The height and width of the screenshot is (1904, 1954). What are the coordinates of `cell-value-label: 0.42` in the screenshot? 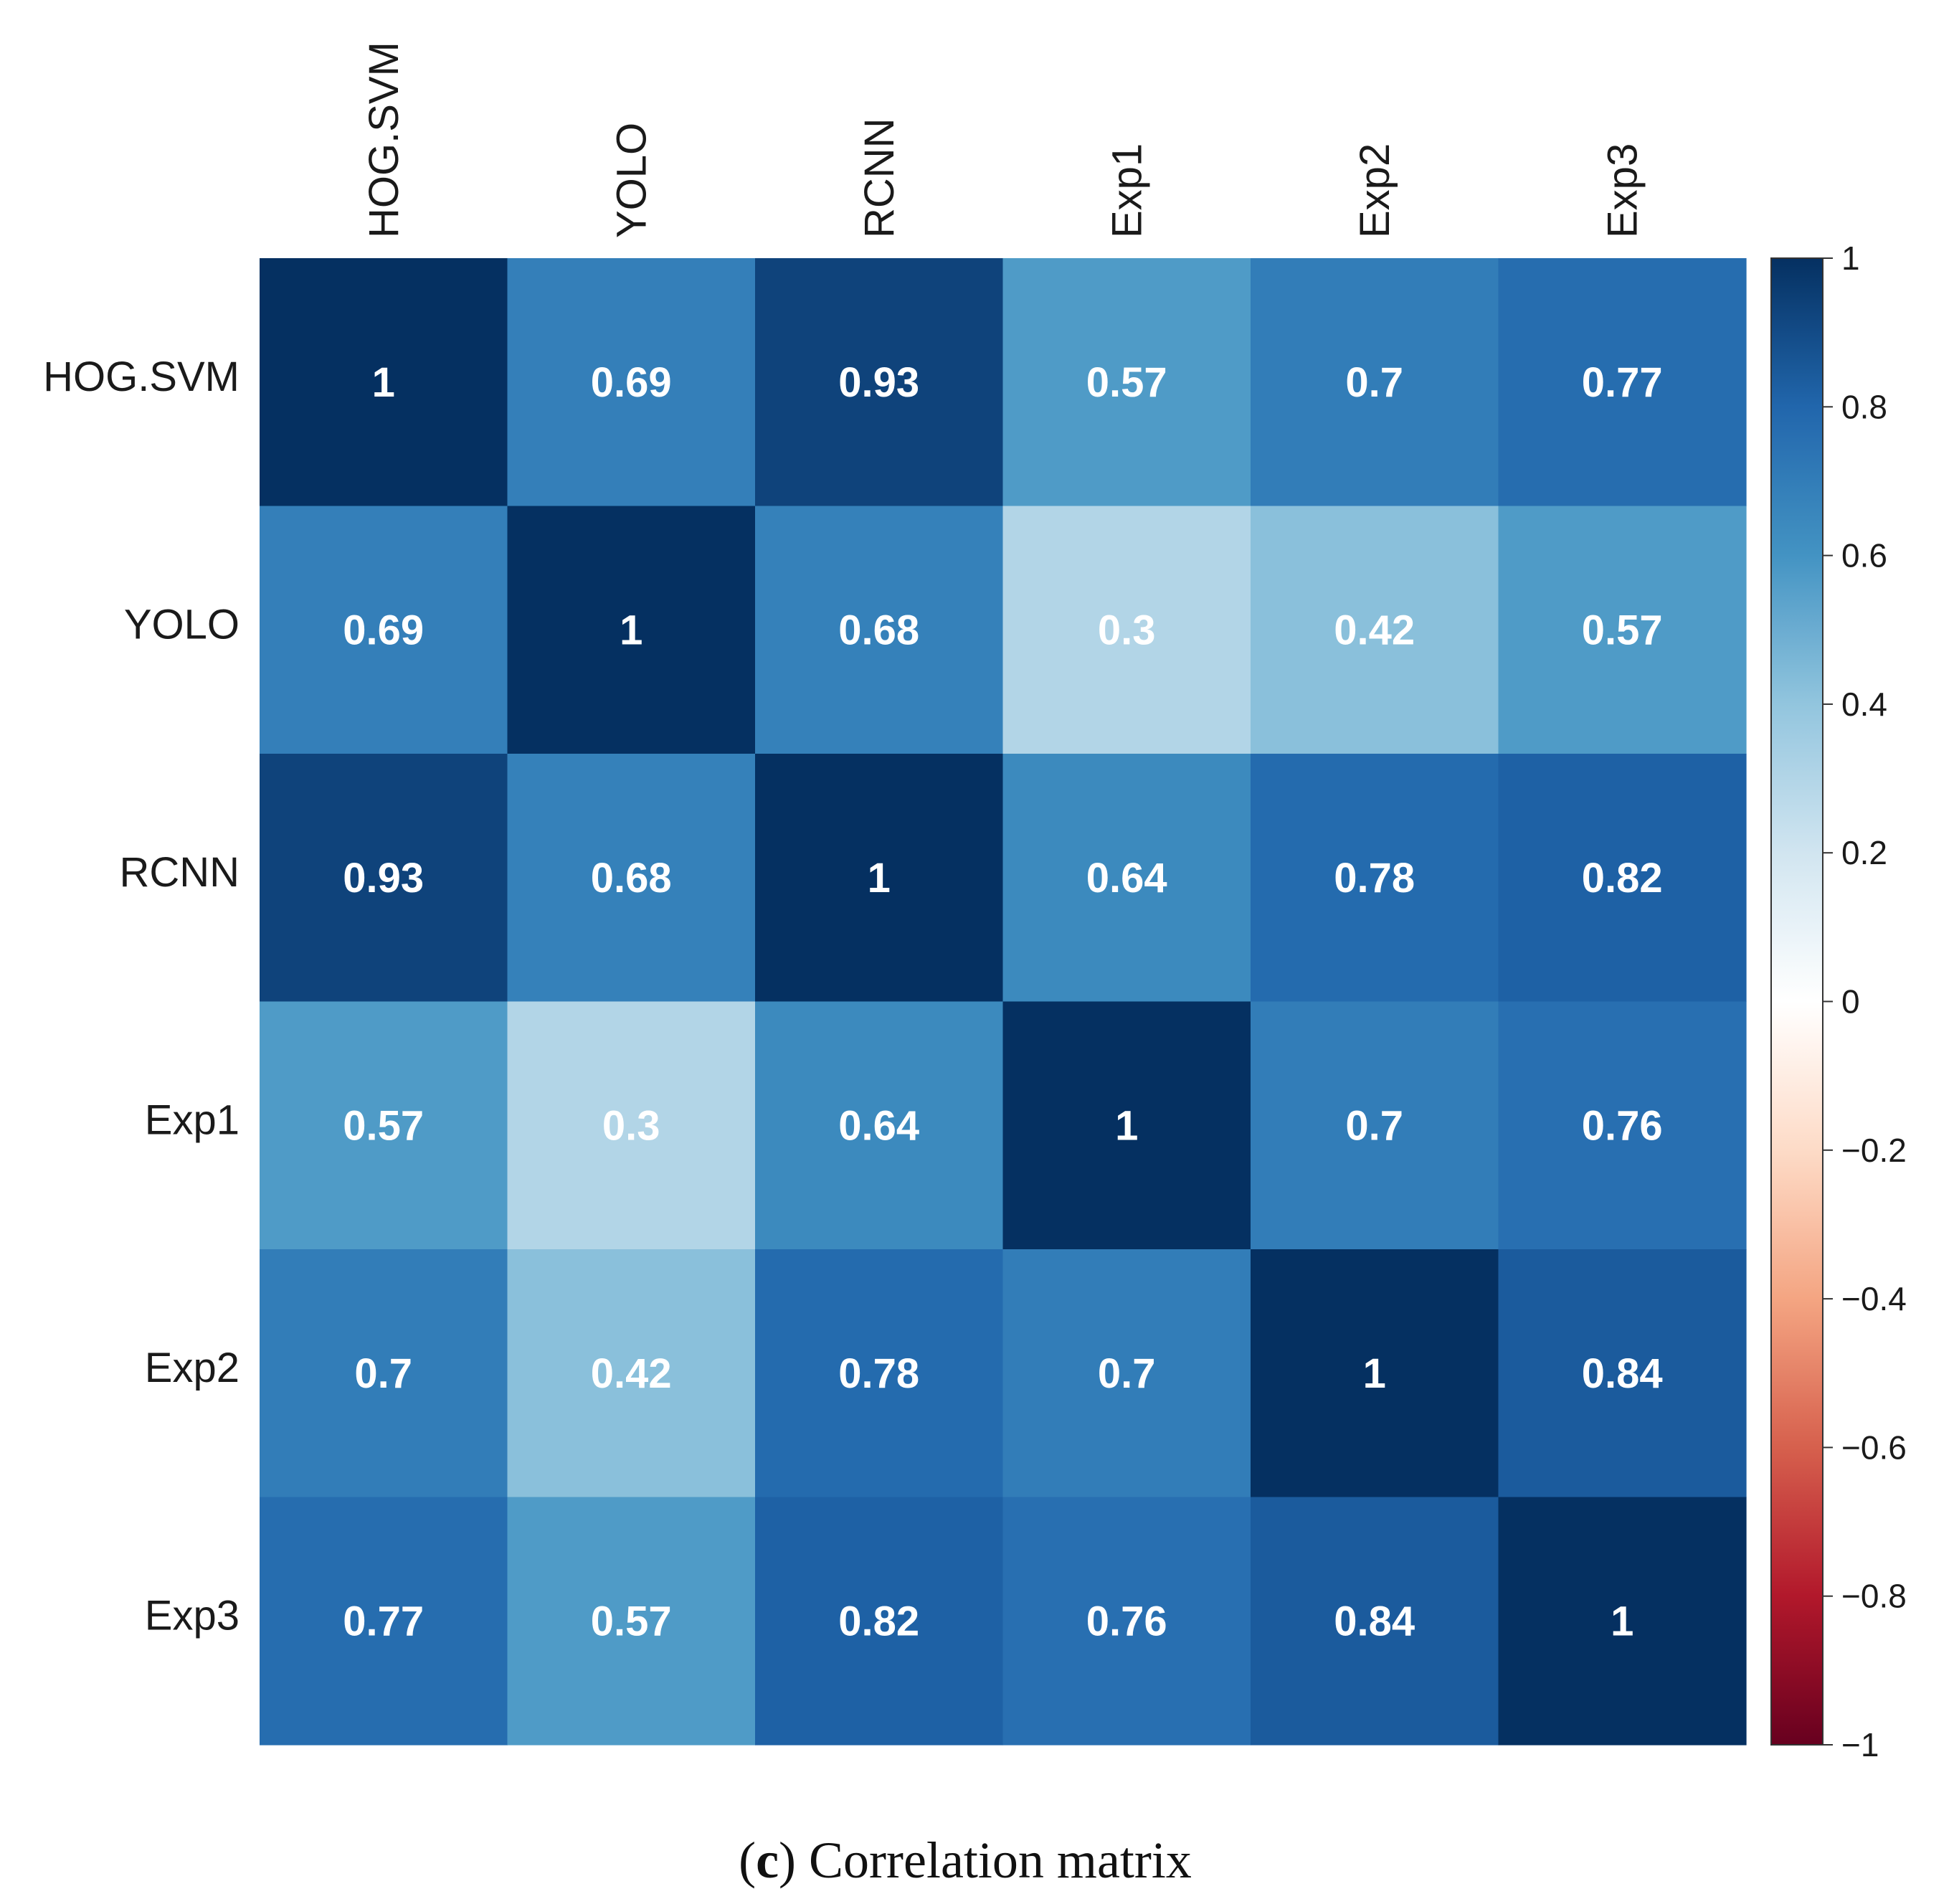 It's located at (1375, 630).